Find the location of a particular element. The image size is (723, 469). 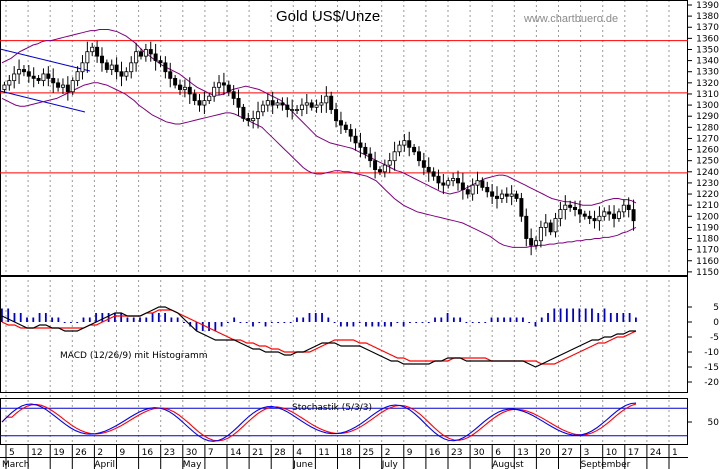

stochastic-label: Stochastik (5/3/3) is located at coordinates (332, 408).